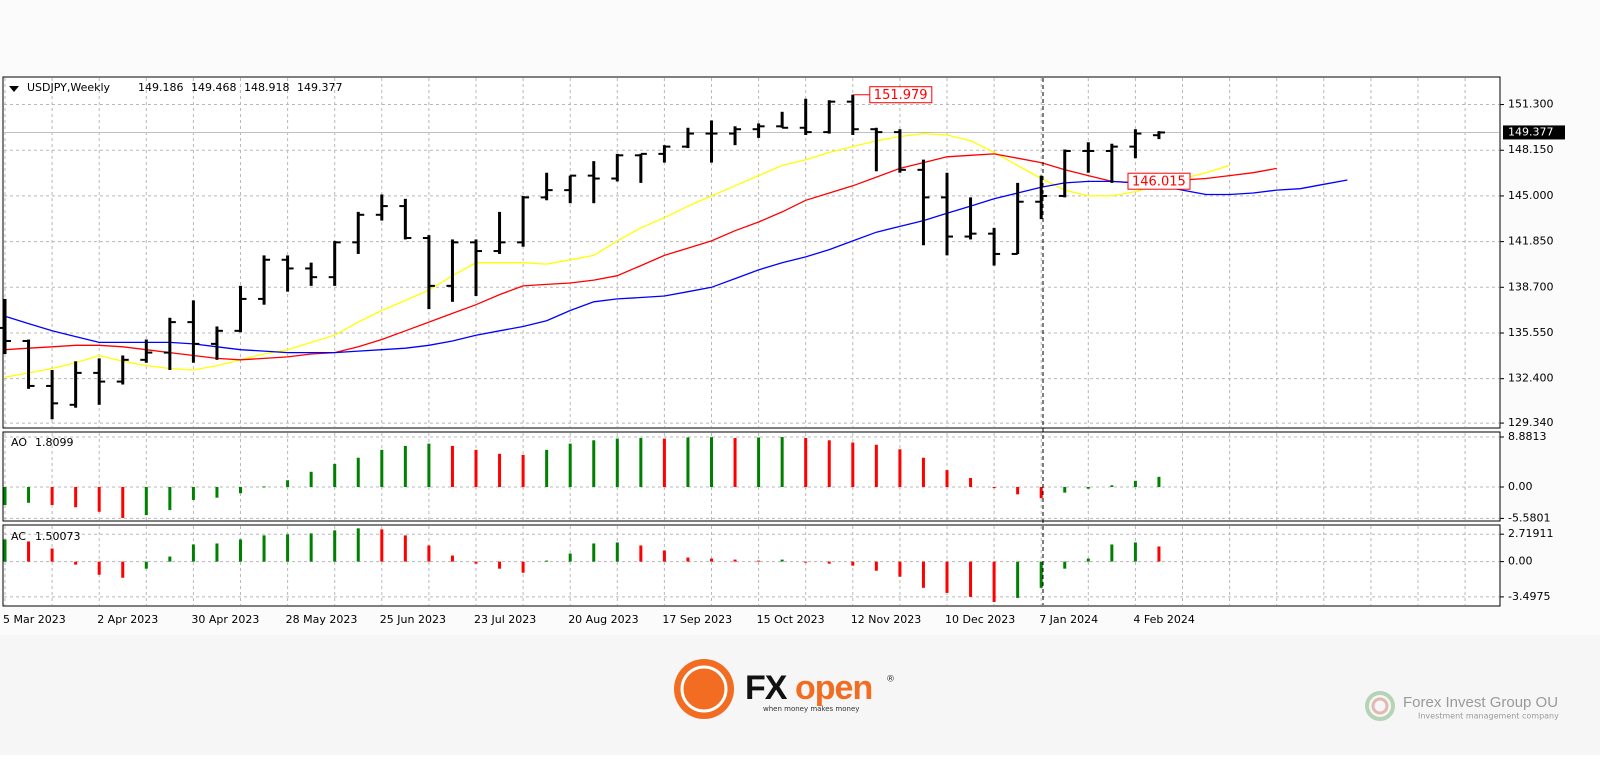  Describe the element at coordinates (14, 89) in the screenshot. I see `dropdown-arrow` at that location.